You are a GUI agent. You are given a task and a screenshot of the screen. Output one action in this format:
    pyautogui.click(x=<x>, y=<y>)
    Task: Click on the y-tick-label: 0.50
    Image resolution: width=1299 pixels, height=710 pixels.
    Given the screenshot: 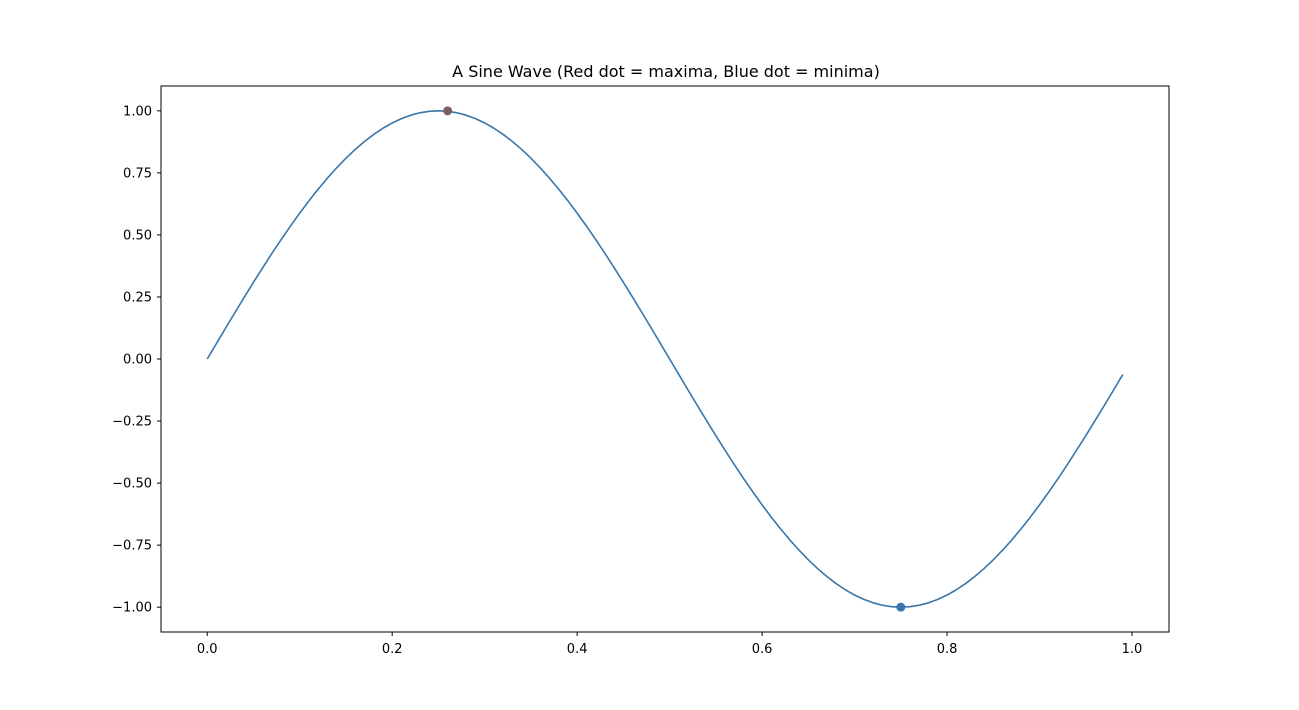 What is the action you would take?
    pyautogui.click(x=137, y=235)
    